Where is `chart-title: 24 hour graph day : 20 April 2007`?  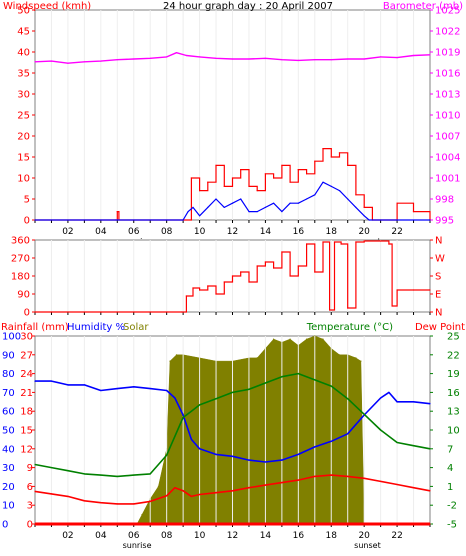 chart-title: 24 hour graph day : 20 April 2007 is located at coordinates (248, 6).